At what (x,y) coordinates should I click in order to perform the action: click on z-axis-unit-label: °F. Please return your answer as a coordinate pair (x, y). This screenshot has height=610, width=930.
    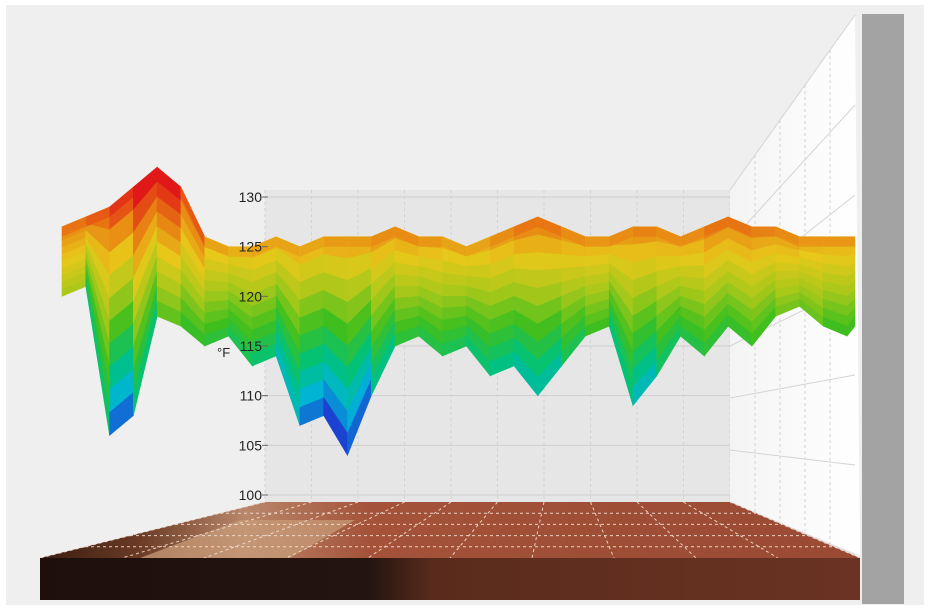
    Looking at the image, I should click on (223, 352).